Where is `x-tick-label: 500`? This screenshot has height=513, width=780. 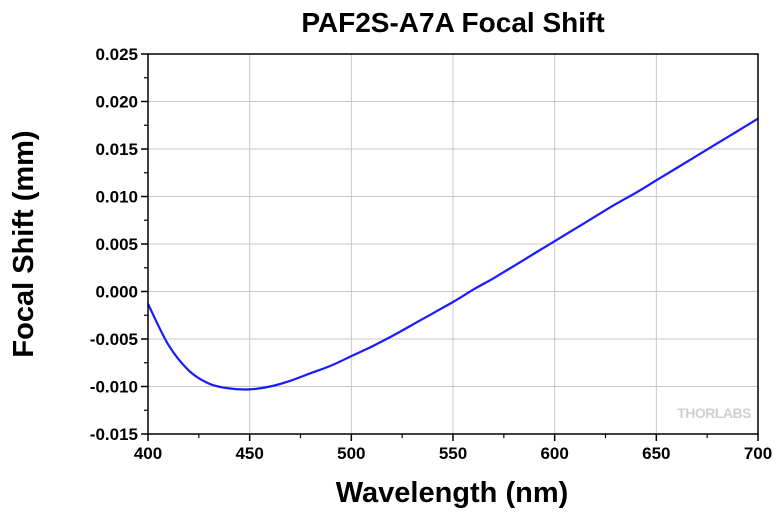 x-tick-label: 500 is located at coordinates (351, 453).